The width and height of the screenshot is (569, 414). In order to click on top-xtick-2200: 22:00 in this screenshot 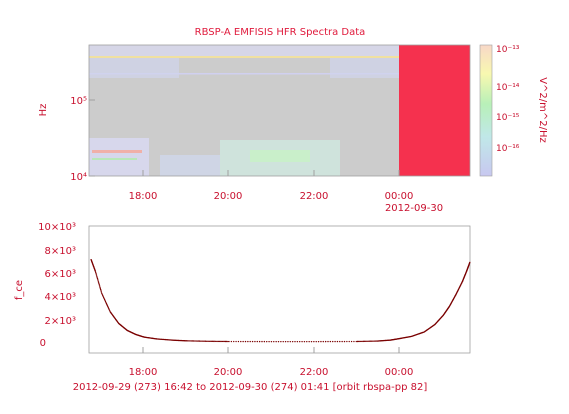, I will do `click(314, 196)`.